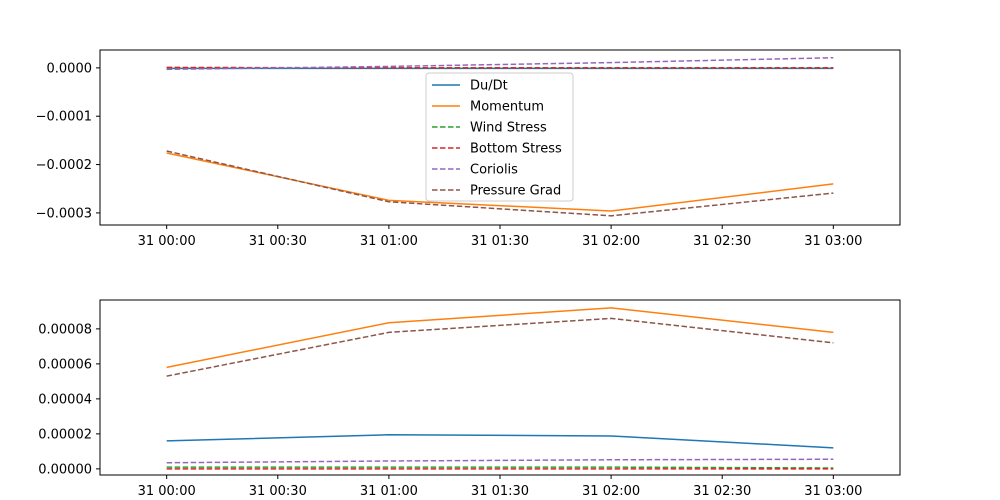 The width and height of the screenshot is (1000, 500). What do you see at coordinates (515, 191) in the screenshot?
I see `legend-label: Pressure Grad` at bounding box center [515, 191].